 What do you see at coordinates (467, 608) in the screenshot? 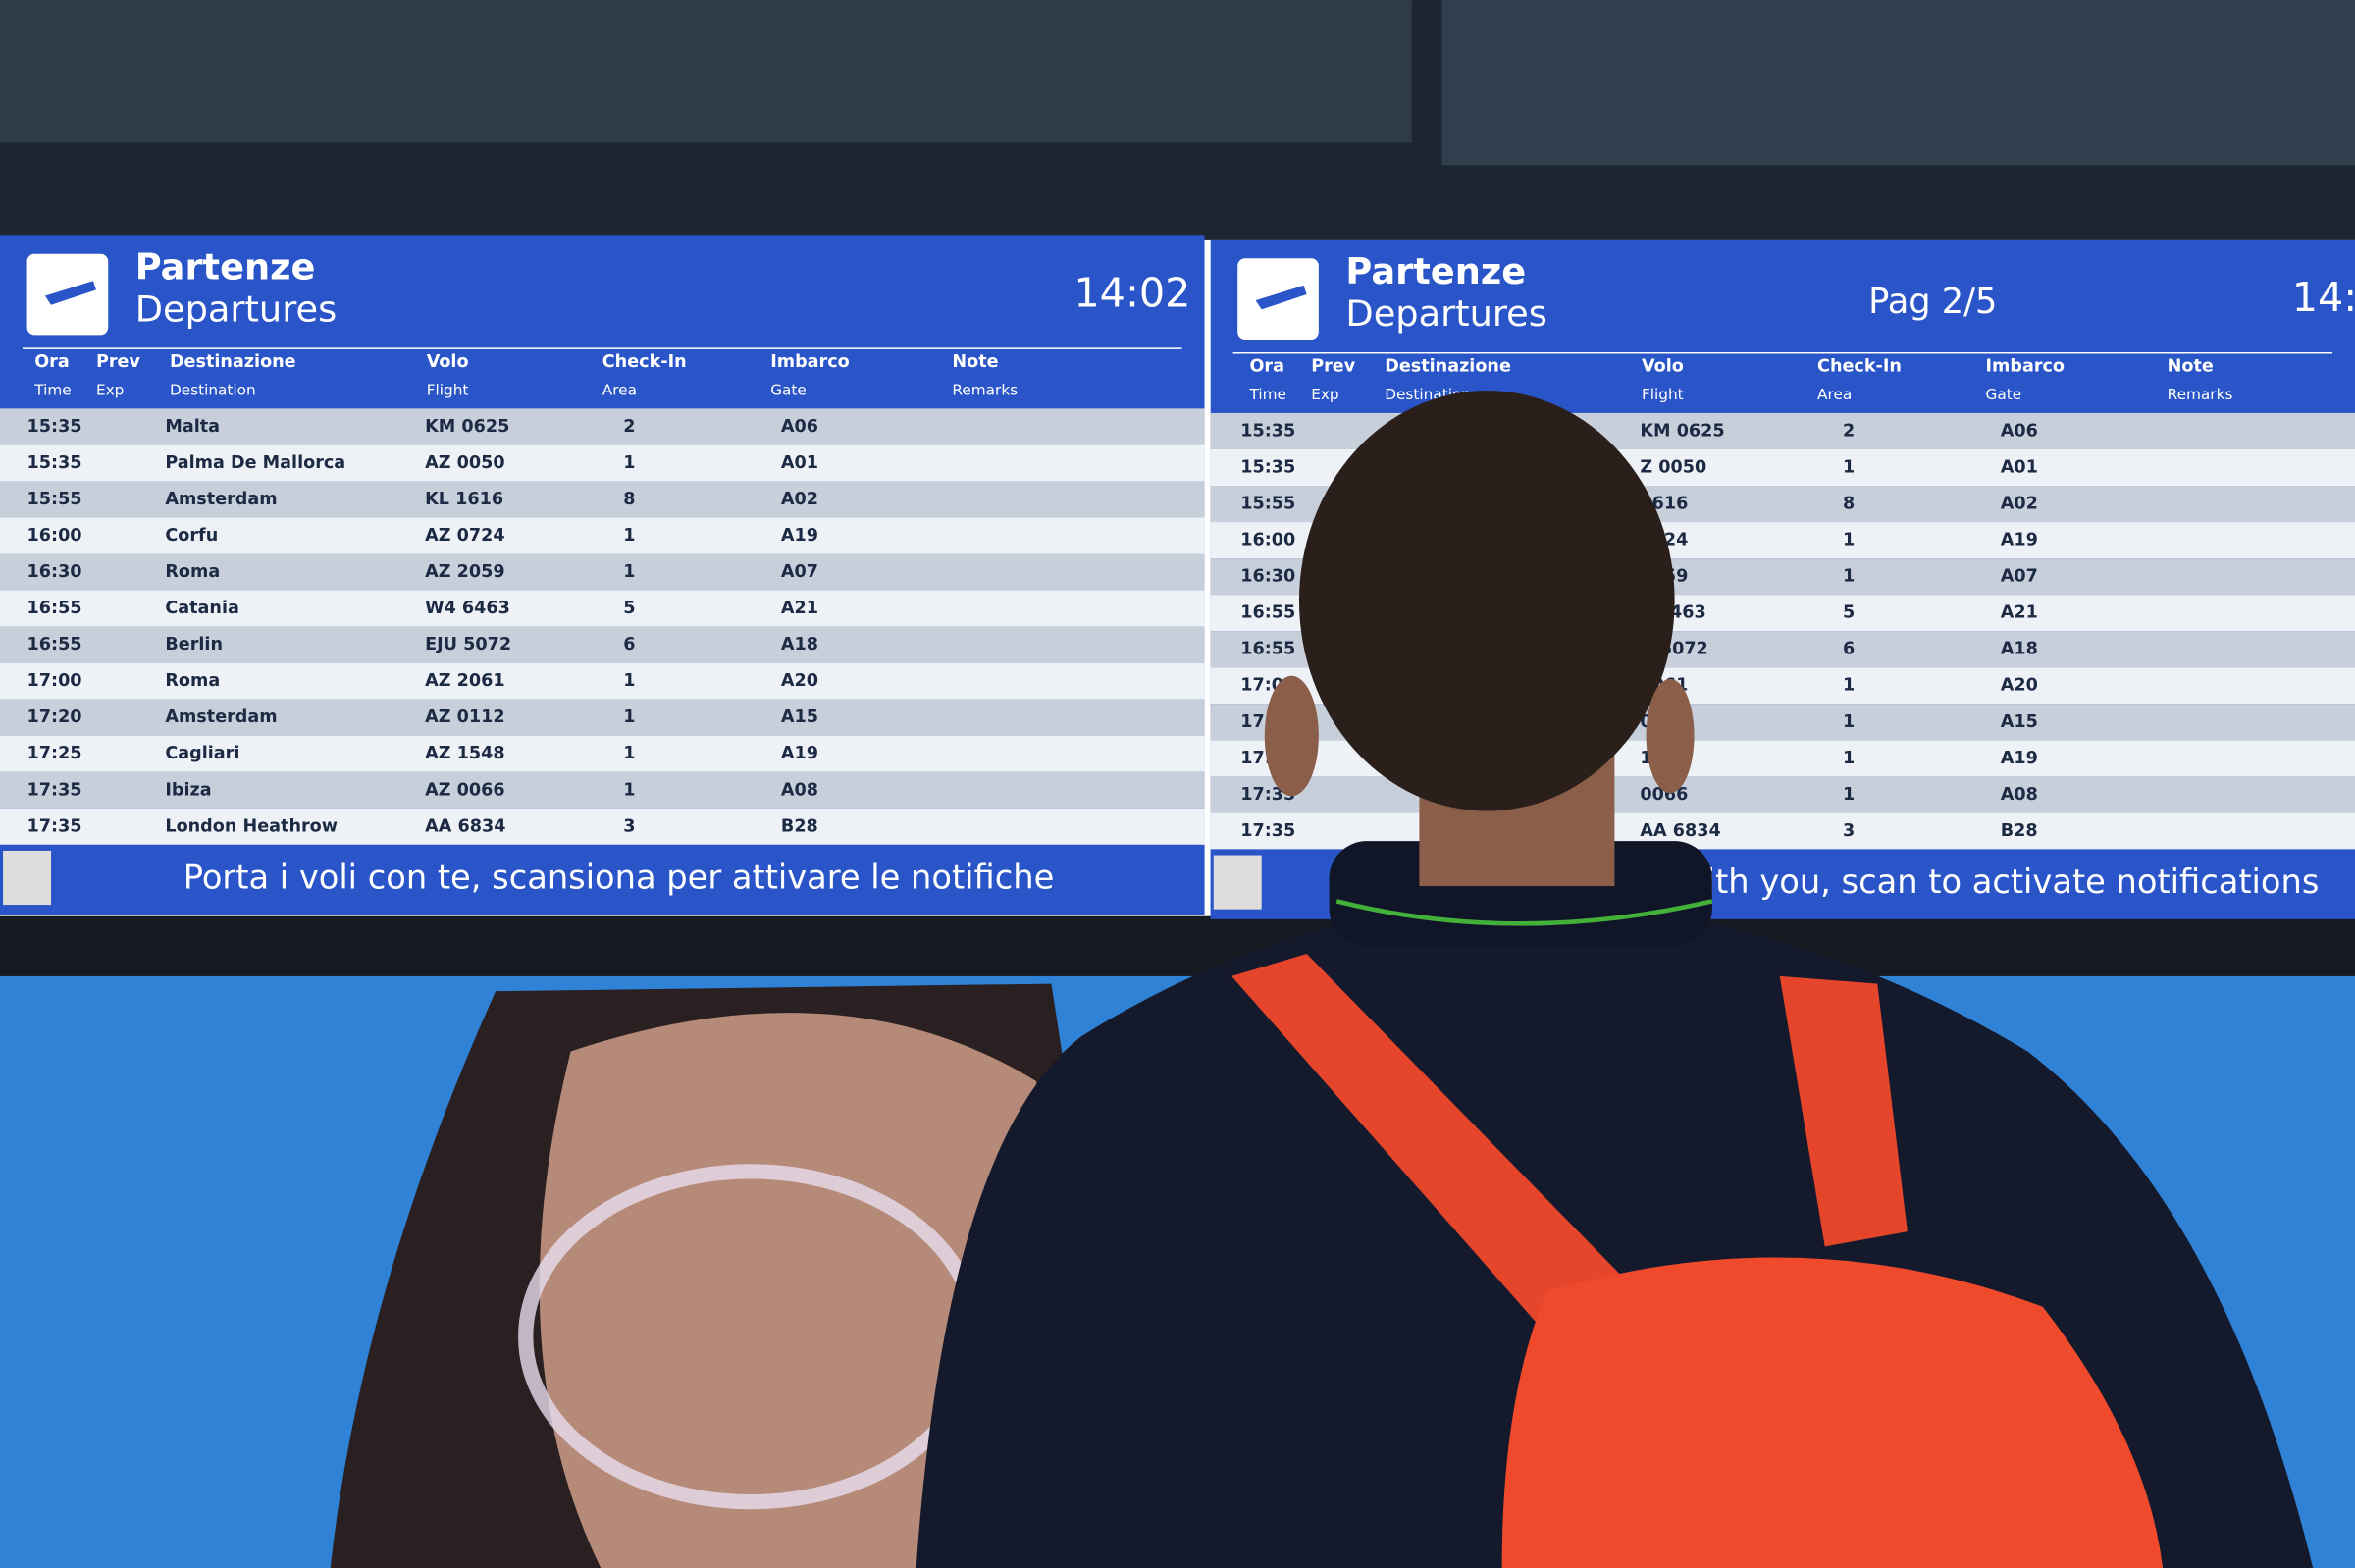
I see `cell: W4 6463` at bounding box center [467, 608].